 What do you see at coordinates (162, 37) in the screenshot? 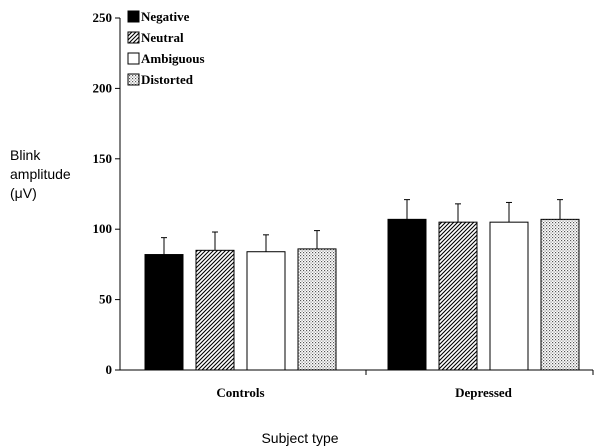
I see `legend-label: Neutral` at bounding box center [162, 37].